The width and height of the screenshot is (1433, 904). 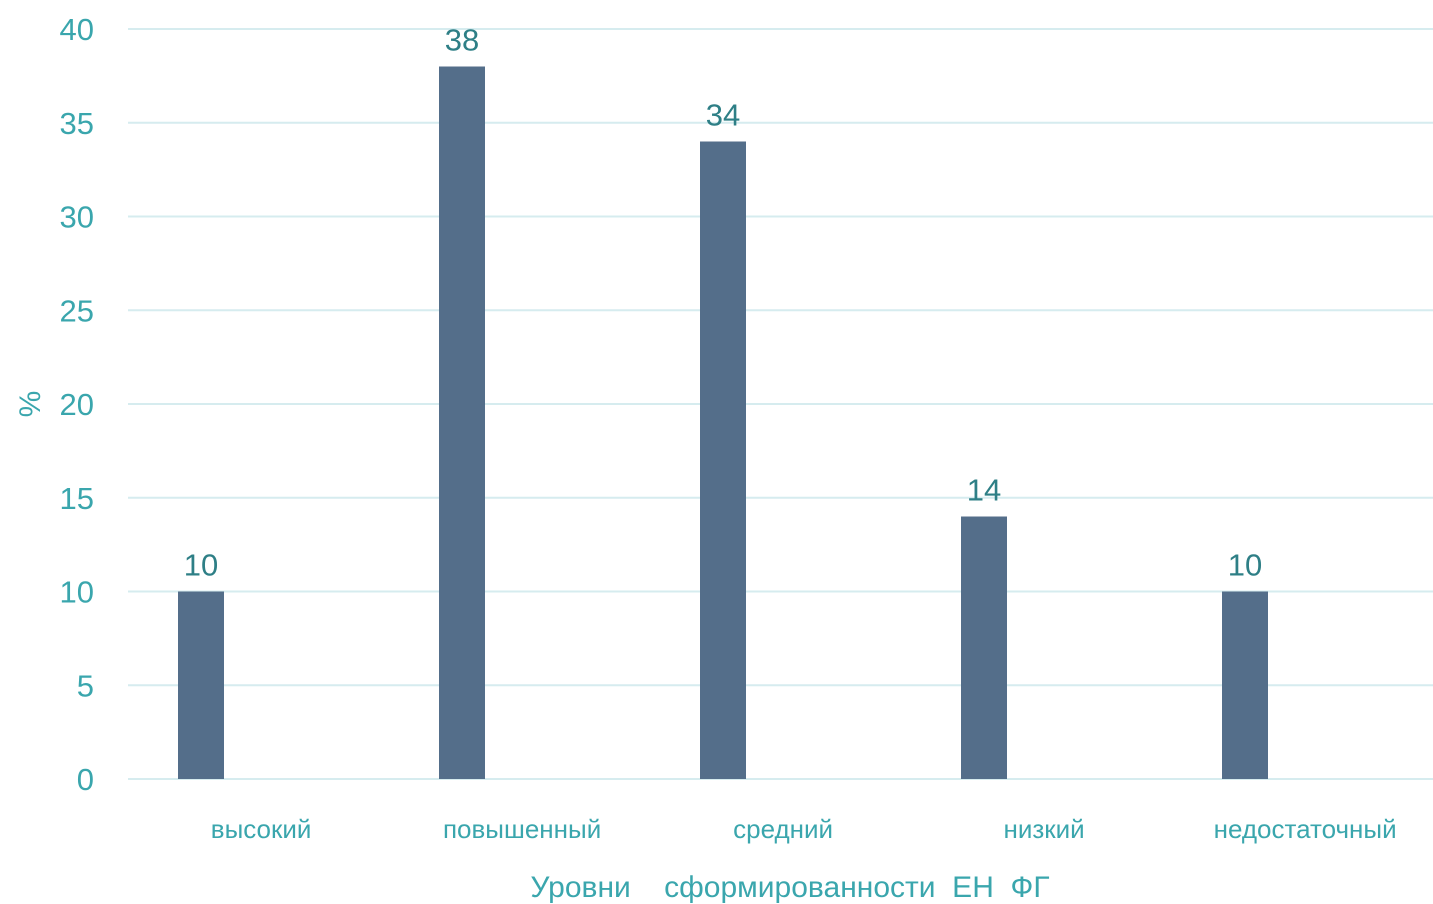 I want to click on data-label-3: 34, so click(x=723, y=115).